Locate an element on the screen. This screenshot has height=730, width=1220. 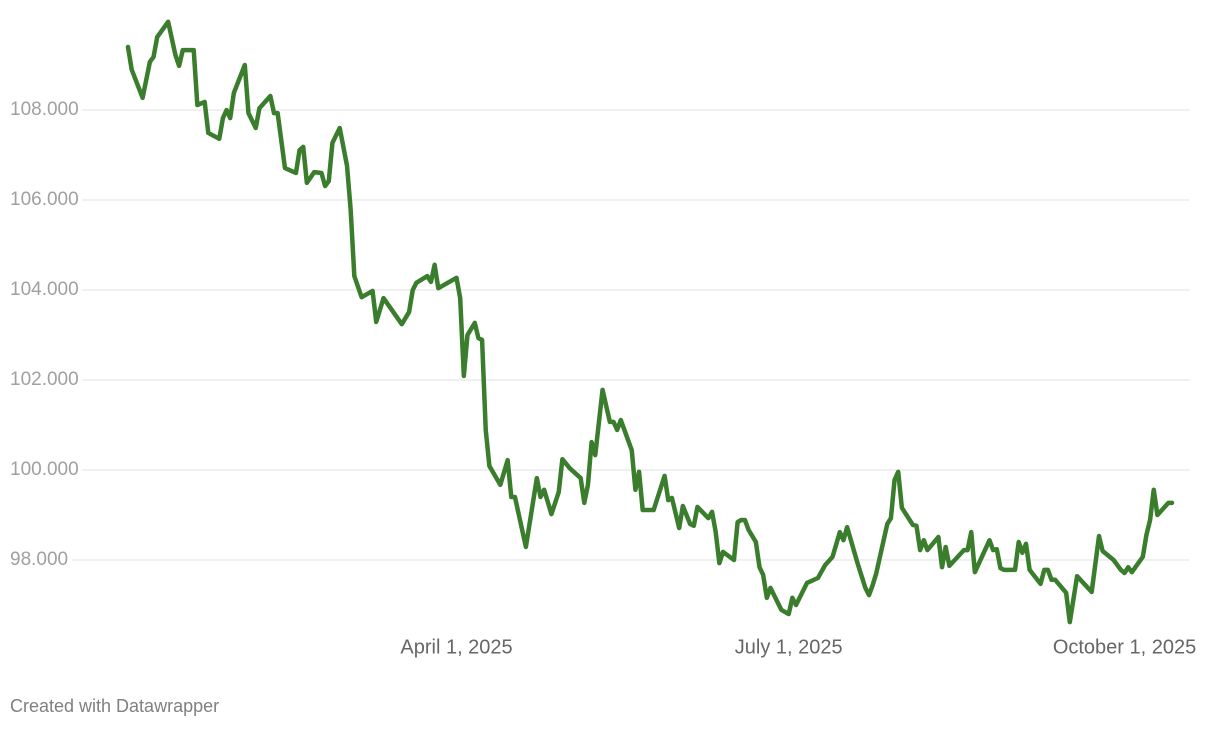
x-tick-label: July 1, 2025 is located at coordinates (789, 647).